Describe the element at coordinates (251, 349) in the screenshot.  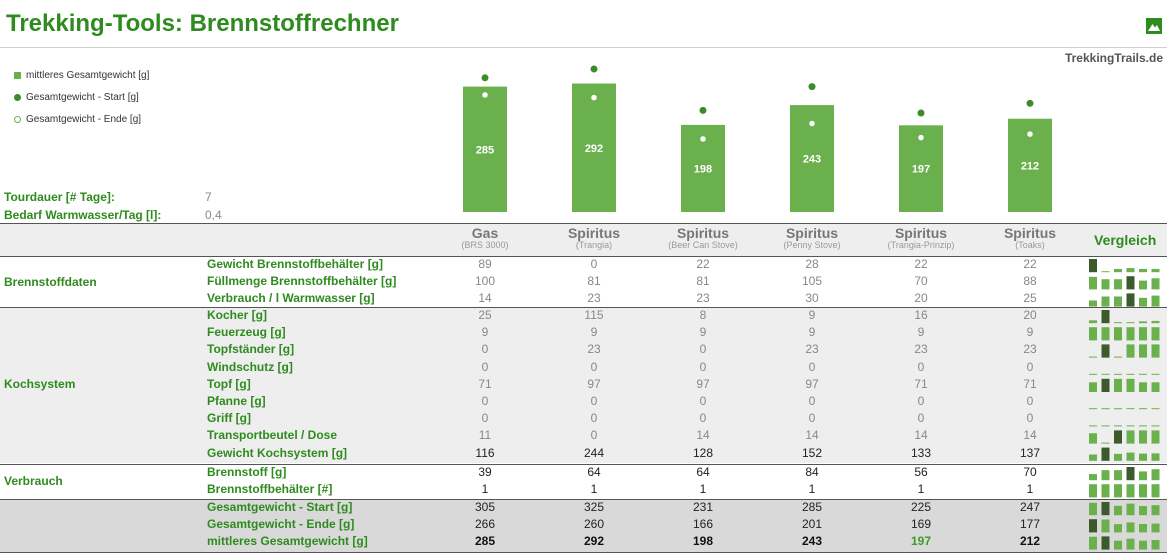
I see `row-label: Topfständer [g]` at that location.